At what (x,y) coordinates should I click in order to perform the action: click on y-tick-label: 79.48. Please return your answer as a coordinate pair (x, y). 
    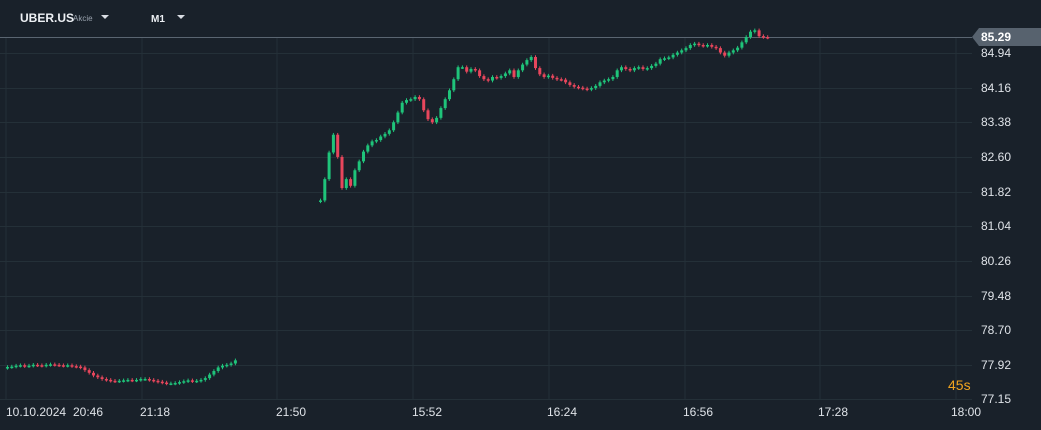
    Looking at the image, I should click on (996, 295).